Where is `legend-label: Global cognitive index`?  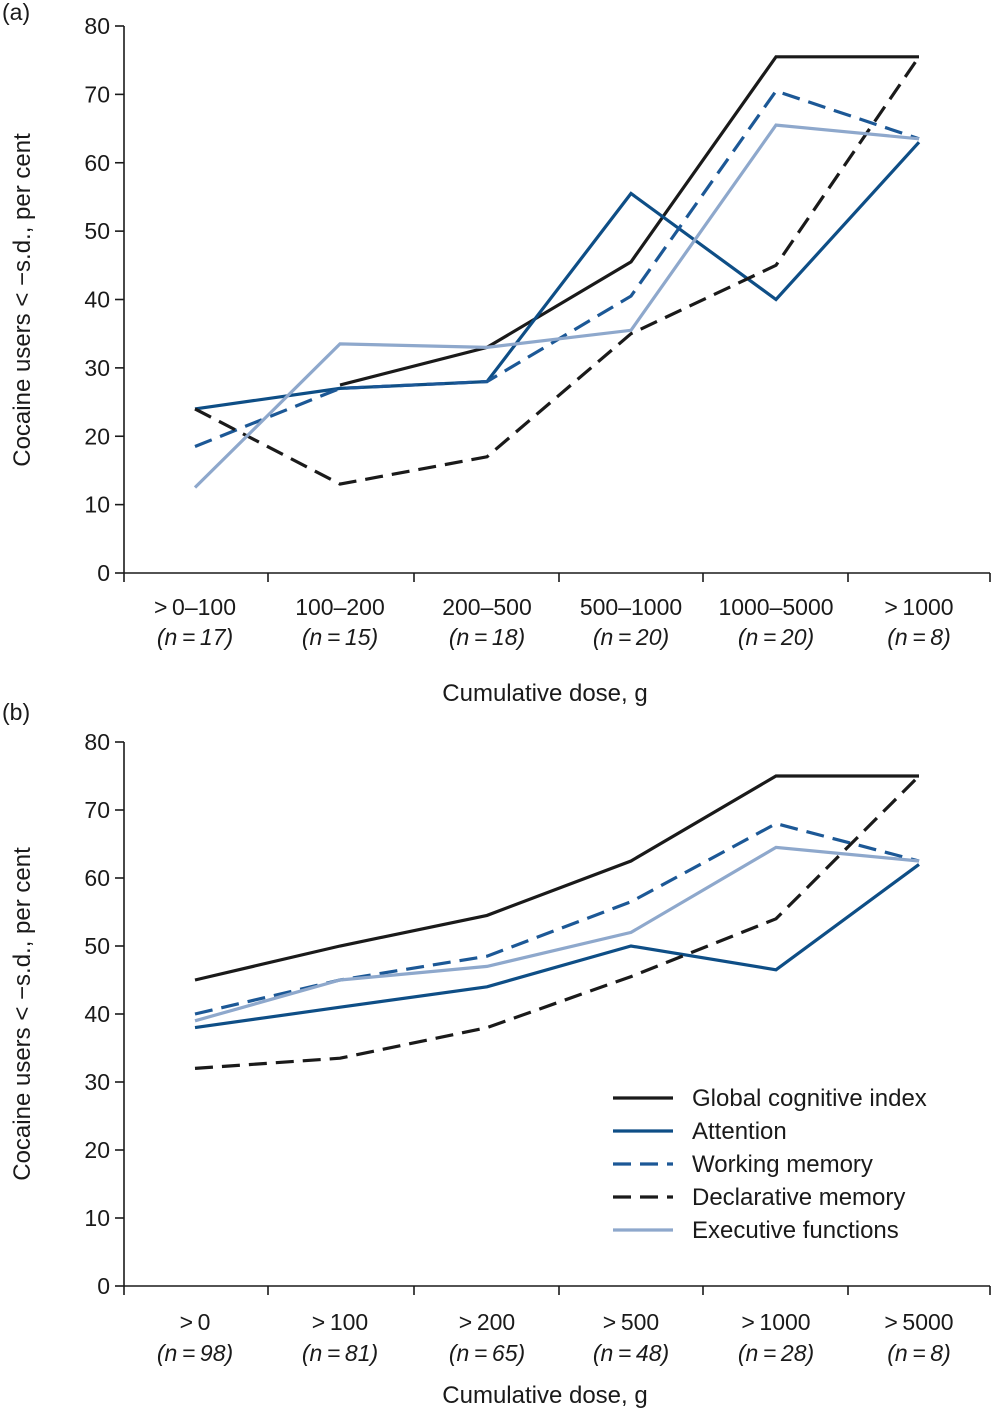 legend-label: Global cognitive index is located at coordinates (809, 1098).